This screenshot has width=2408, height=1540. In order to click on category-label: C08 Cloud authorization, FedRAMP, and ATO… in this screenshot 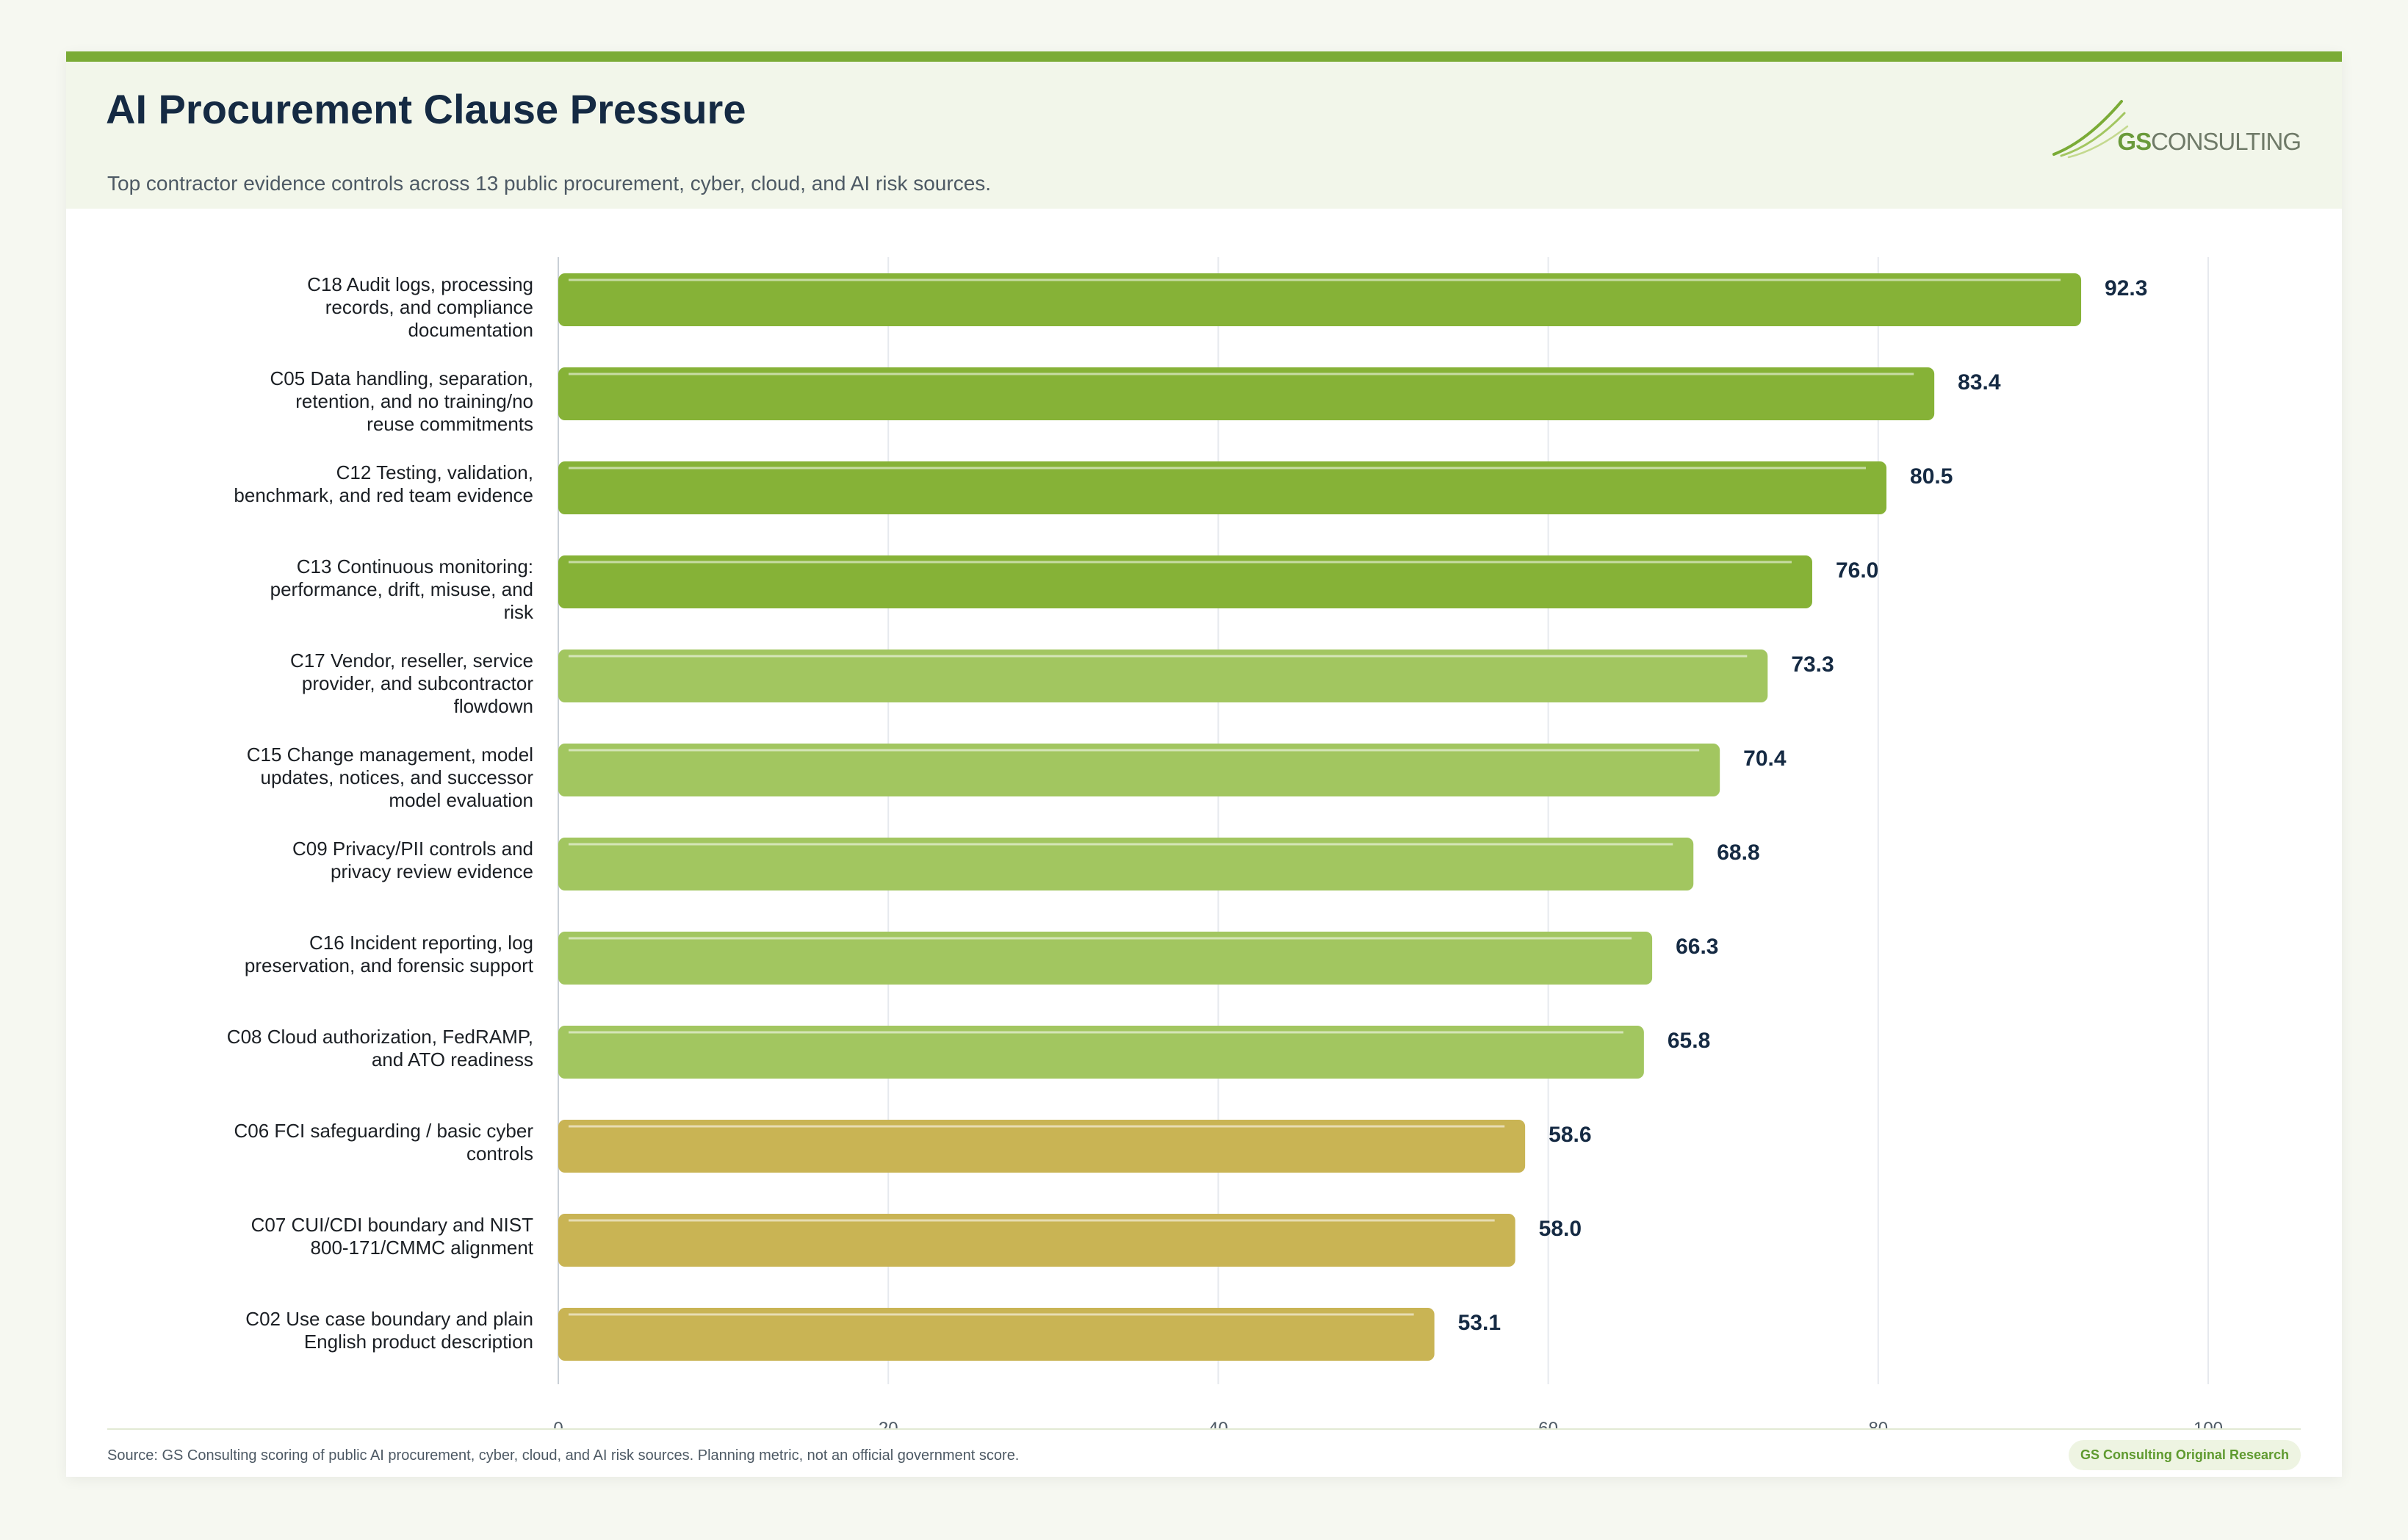, I will do `click(380, 1048)`.